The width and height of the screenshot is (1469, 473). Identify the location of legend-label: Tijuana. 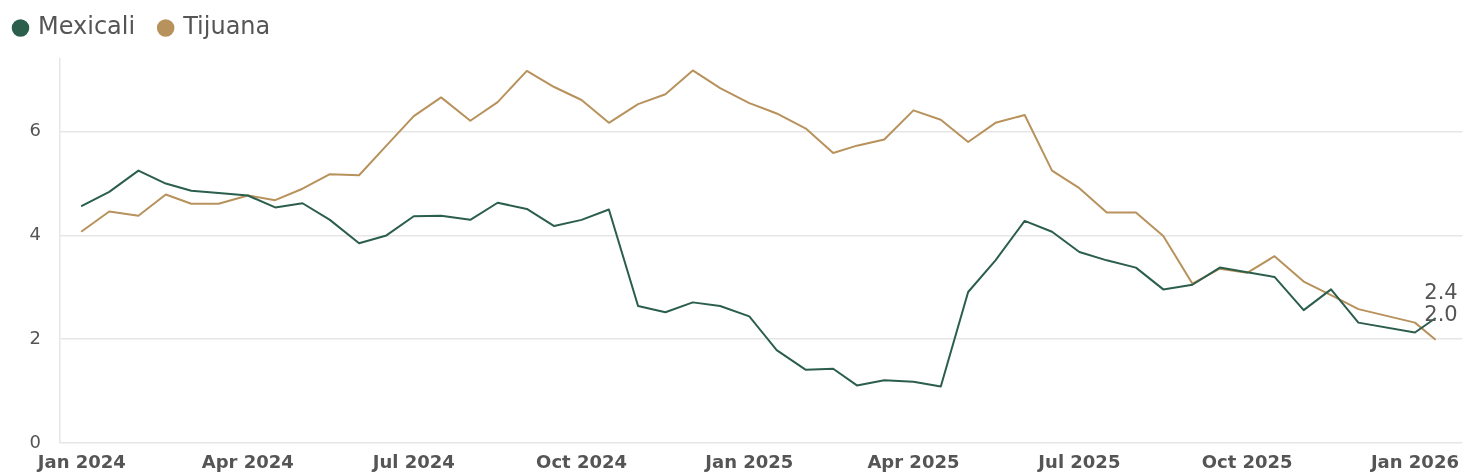
(226, 26).